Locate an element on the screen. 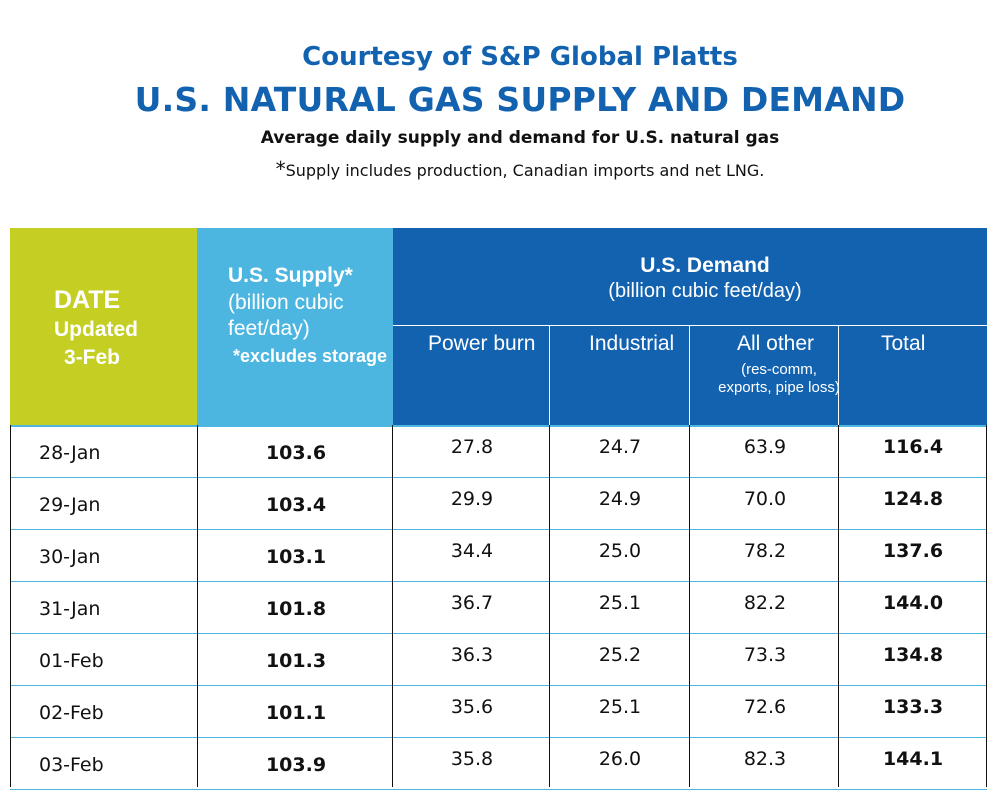 The width and height of the screenshot is (993, 794). all-other-cell: 82.3 is located at coordinates (765, 759).